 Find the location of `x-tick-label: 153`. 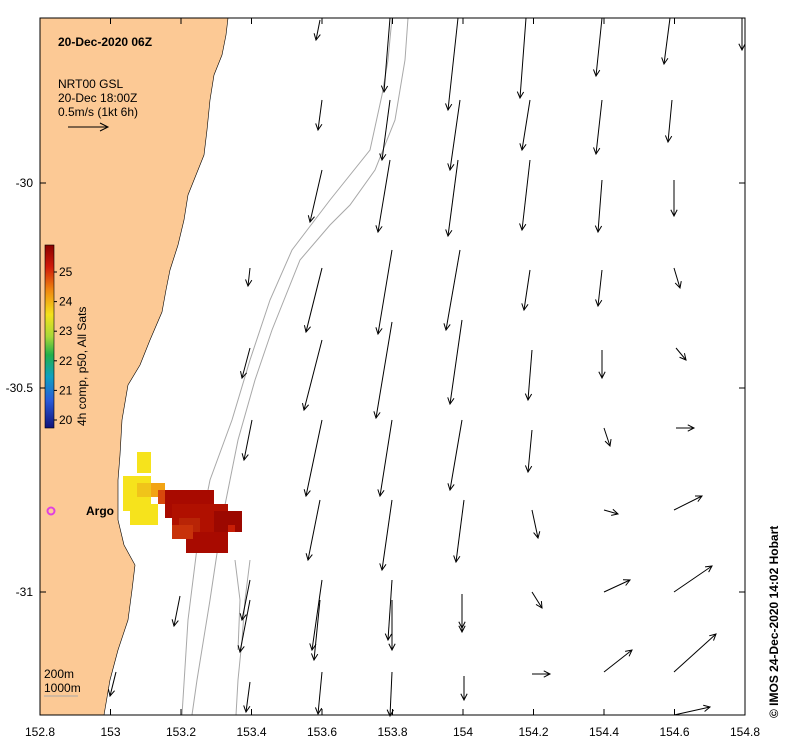

x-tick-label: 153 is located at coordinates (110, 732).